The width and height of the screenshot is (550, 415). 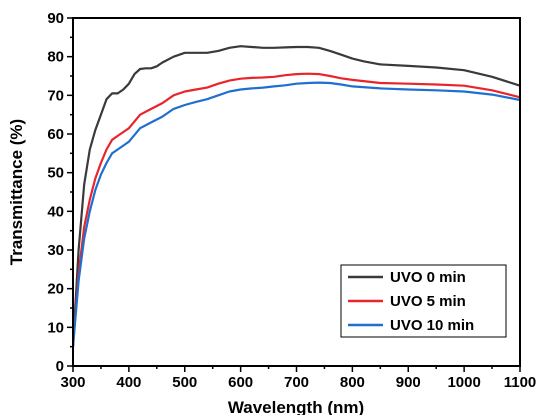 What do you see at coordinates (408, 382) in the screenshot?
I see `x-tick-label: 900` at bounding box center [408, 382].